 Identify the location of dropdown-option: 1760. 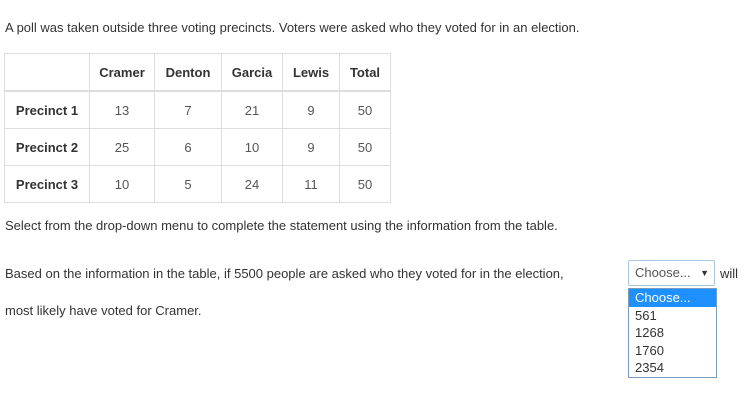
(649, 350).